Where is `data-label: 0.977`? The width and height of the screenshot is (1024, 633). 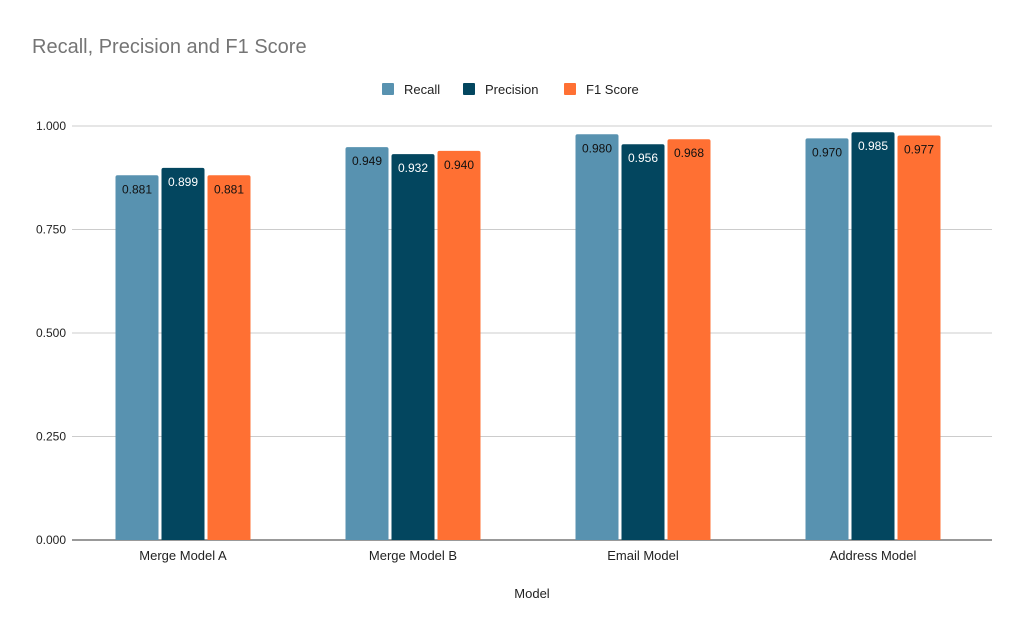
data-label: 0.977 is located at coordinates (919, 150).